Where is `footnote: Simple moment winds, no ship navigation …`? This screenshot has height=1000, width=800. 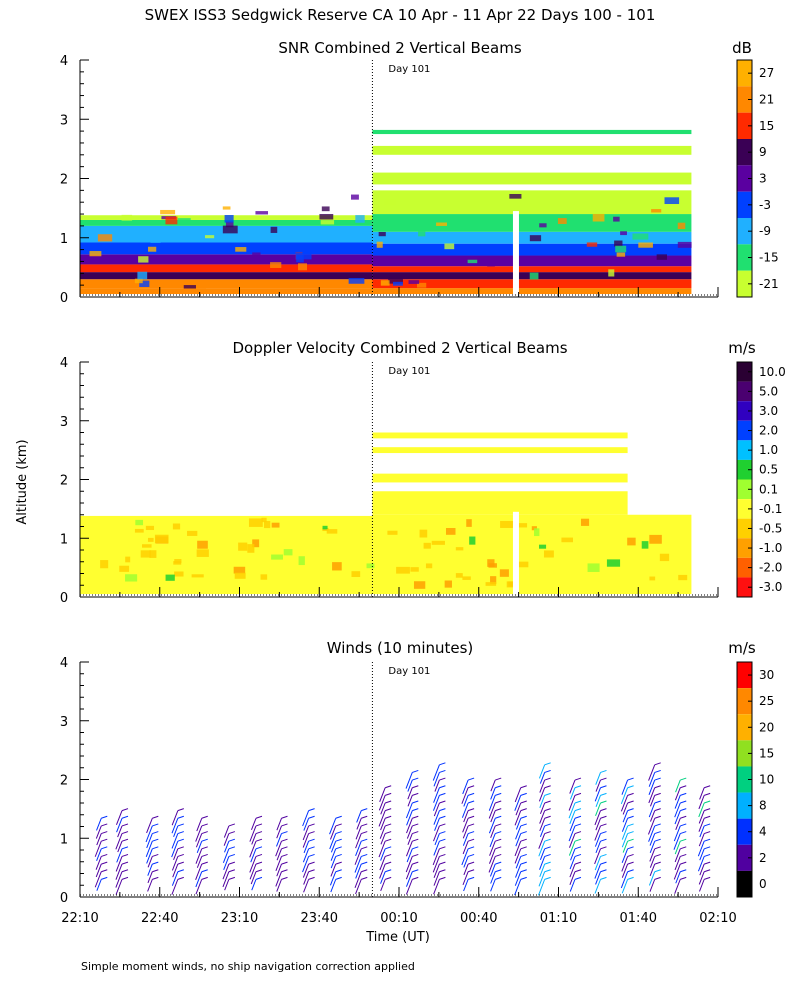
footnote: Simple moment winds, no ship navigation … is located at coordinates (248, 966).